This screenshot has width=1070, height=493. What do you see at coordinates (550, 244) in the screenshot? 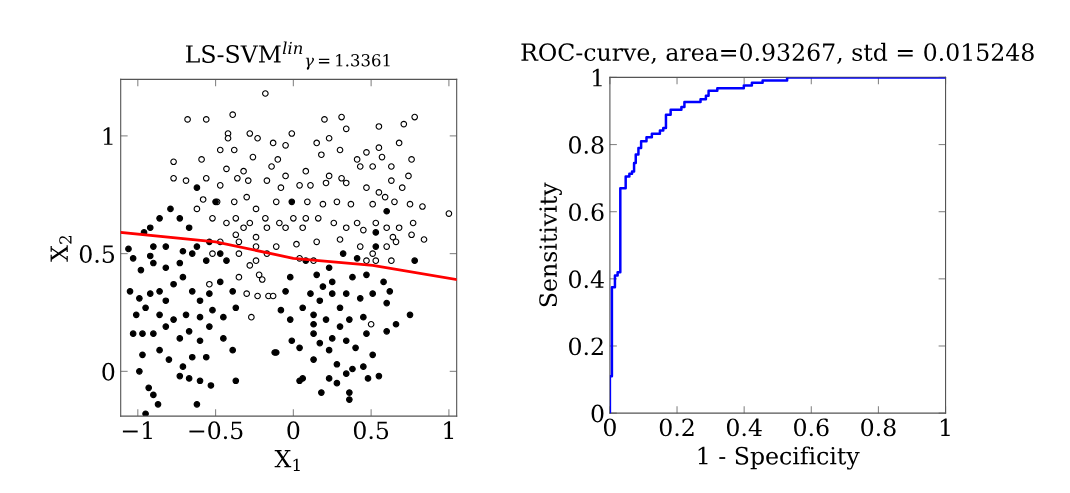
I see `y-axis-title: Sensitivity` at bounding box center [550, 244].